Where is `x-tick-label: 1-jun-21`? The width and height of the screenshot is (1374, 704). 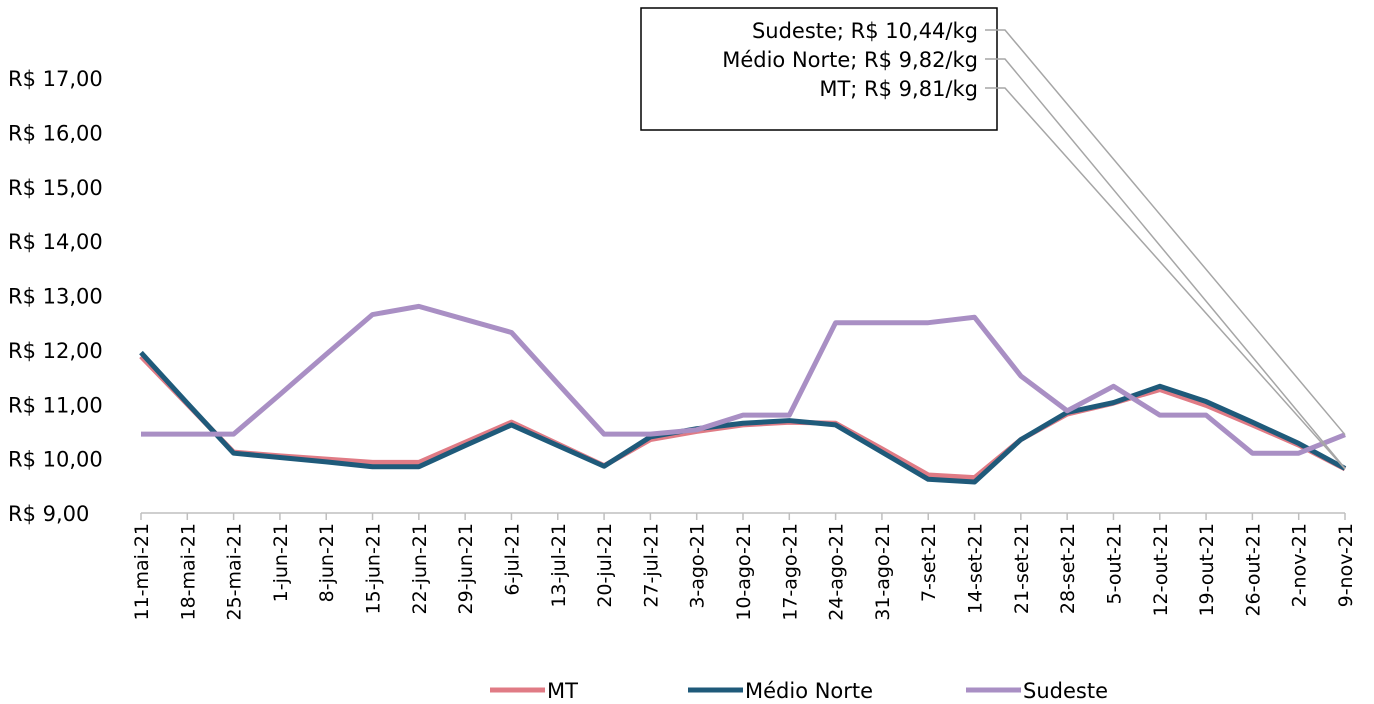 x-tick-label: 1-jun-21 is located at coordinates (281, 562).